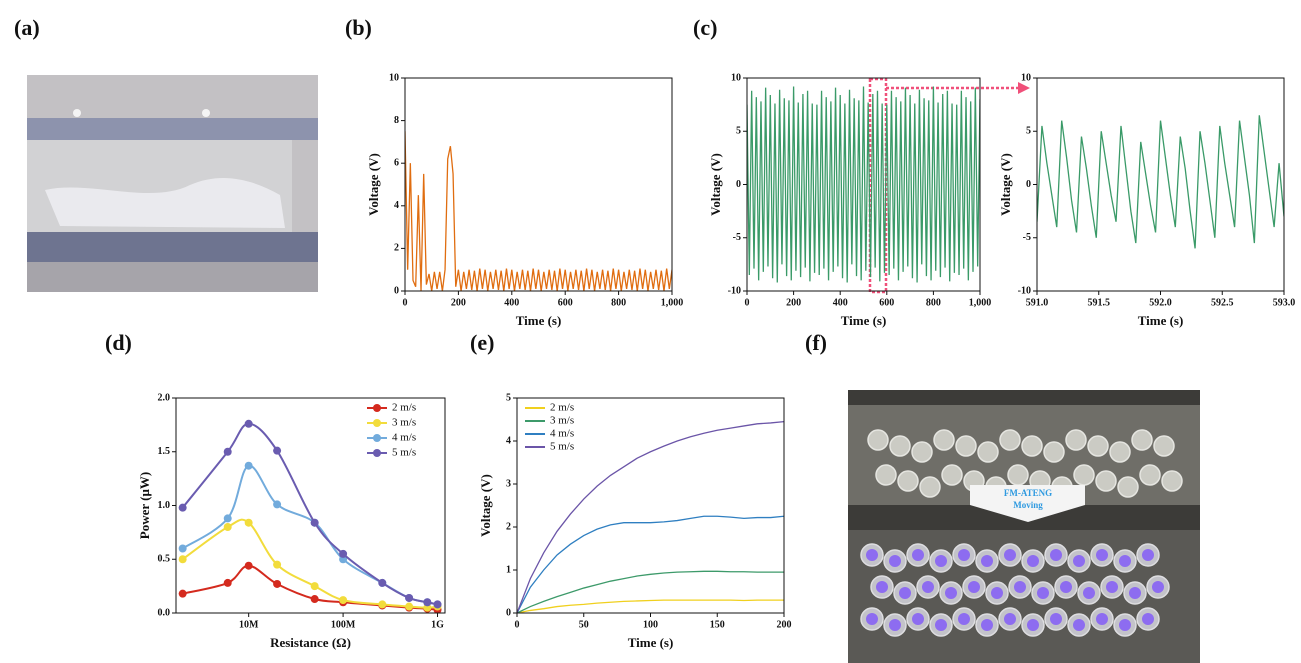 This screenshot has height=663, width=1301. What do you see at coordinates (562, 447) in the screenshot?
I see `legend-label: 5 m/s` at bounding box center [562, 447].